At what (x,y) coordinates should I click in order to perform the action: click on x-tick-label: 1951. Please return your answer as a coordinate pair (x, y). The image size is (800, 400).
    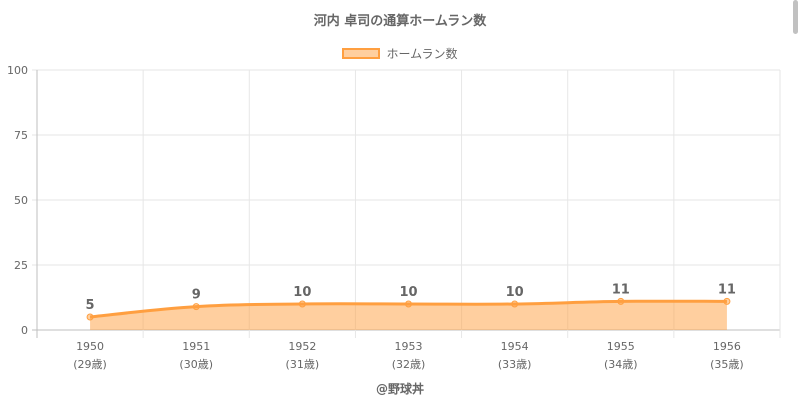
    Looking at the image, I should click on (196, 346).